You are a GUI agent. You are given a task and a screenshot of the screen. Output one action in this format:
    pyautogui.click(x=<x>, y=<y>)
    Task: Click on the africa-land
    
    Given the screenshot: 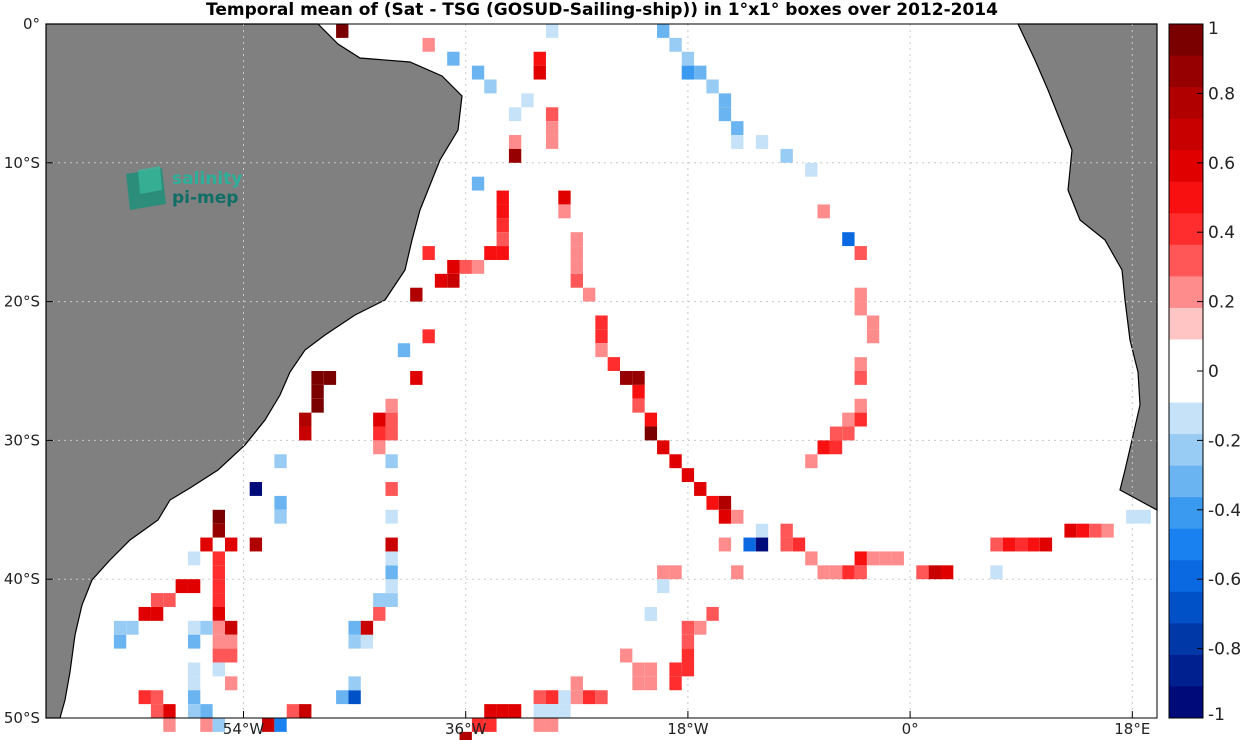 What is the action you would take?
    pyautogui.click(x=1087, y=267)
    